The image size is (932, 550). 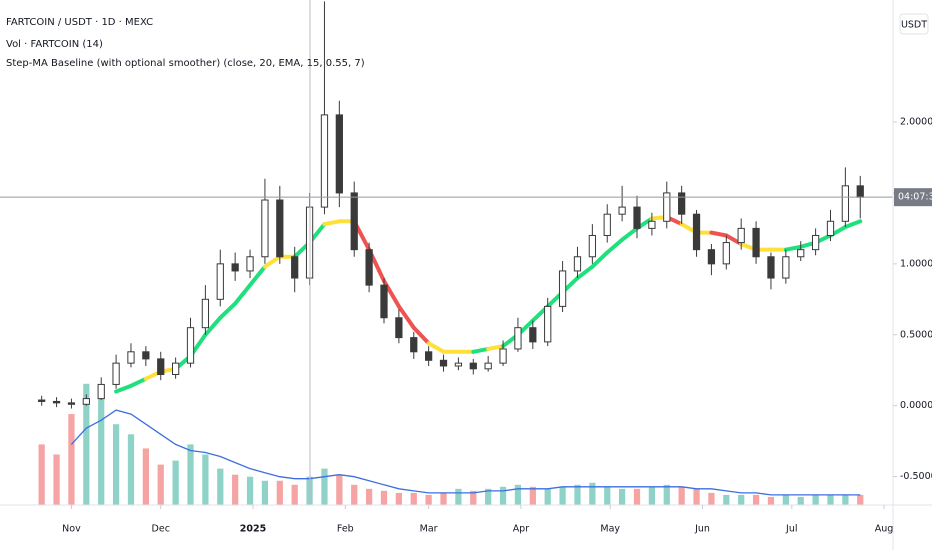 I want to click on x-tick-label: May, so click(x=610, y=529).